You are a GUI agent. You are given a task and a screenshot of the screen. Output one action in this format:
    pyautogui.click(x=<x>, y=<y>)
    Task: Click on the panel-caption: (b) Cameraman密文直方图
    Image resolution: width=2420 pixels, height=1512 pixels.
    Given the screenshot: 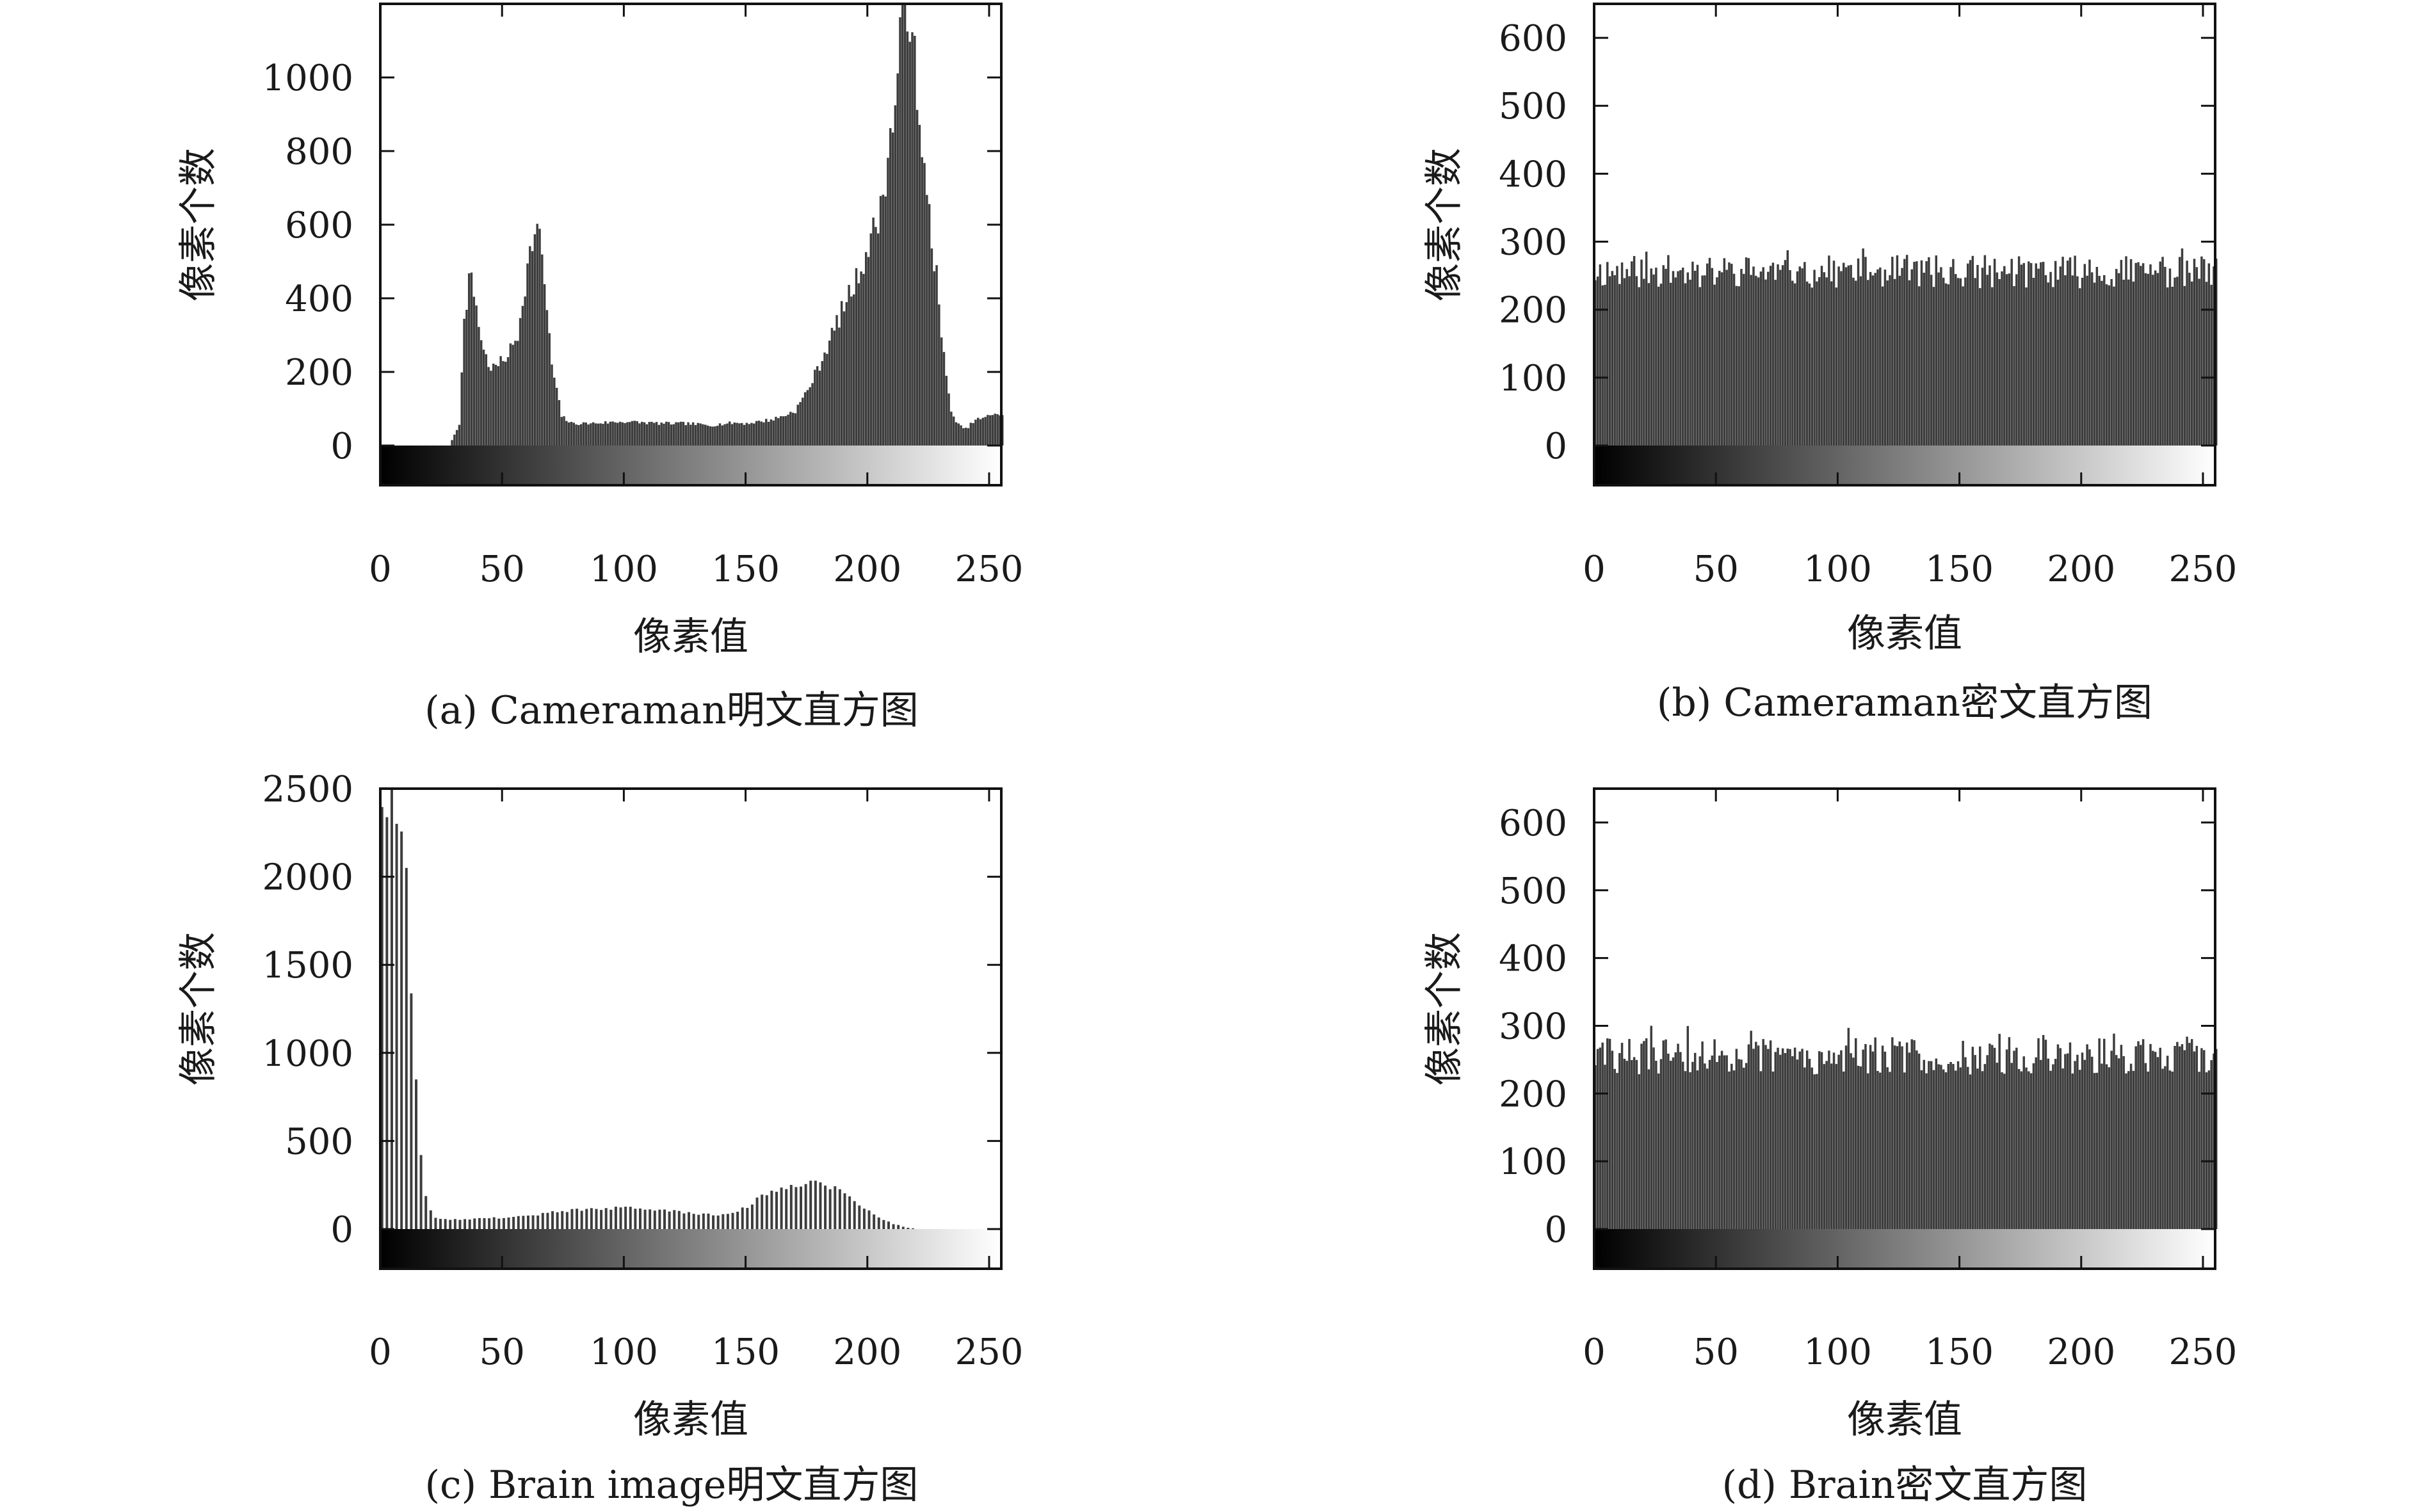 What is the action you would take?
    pyautogui.click(x=1904, y=702)
    